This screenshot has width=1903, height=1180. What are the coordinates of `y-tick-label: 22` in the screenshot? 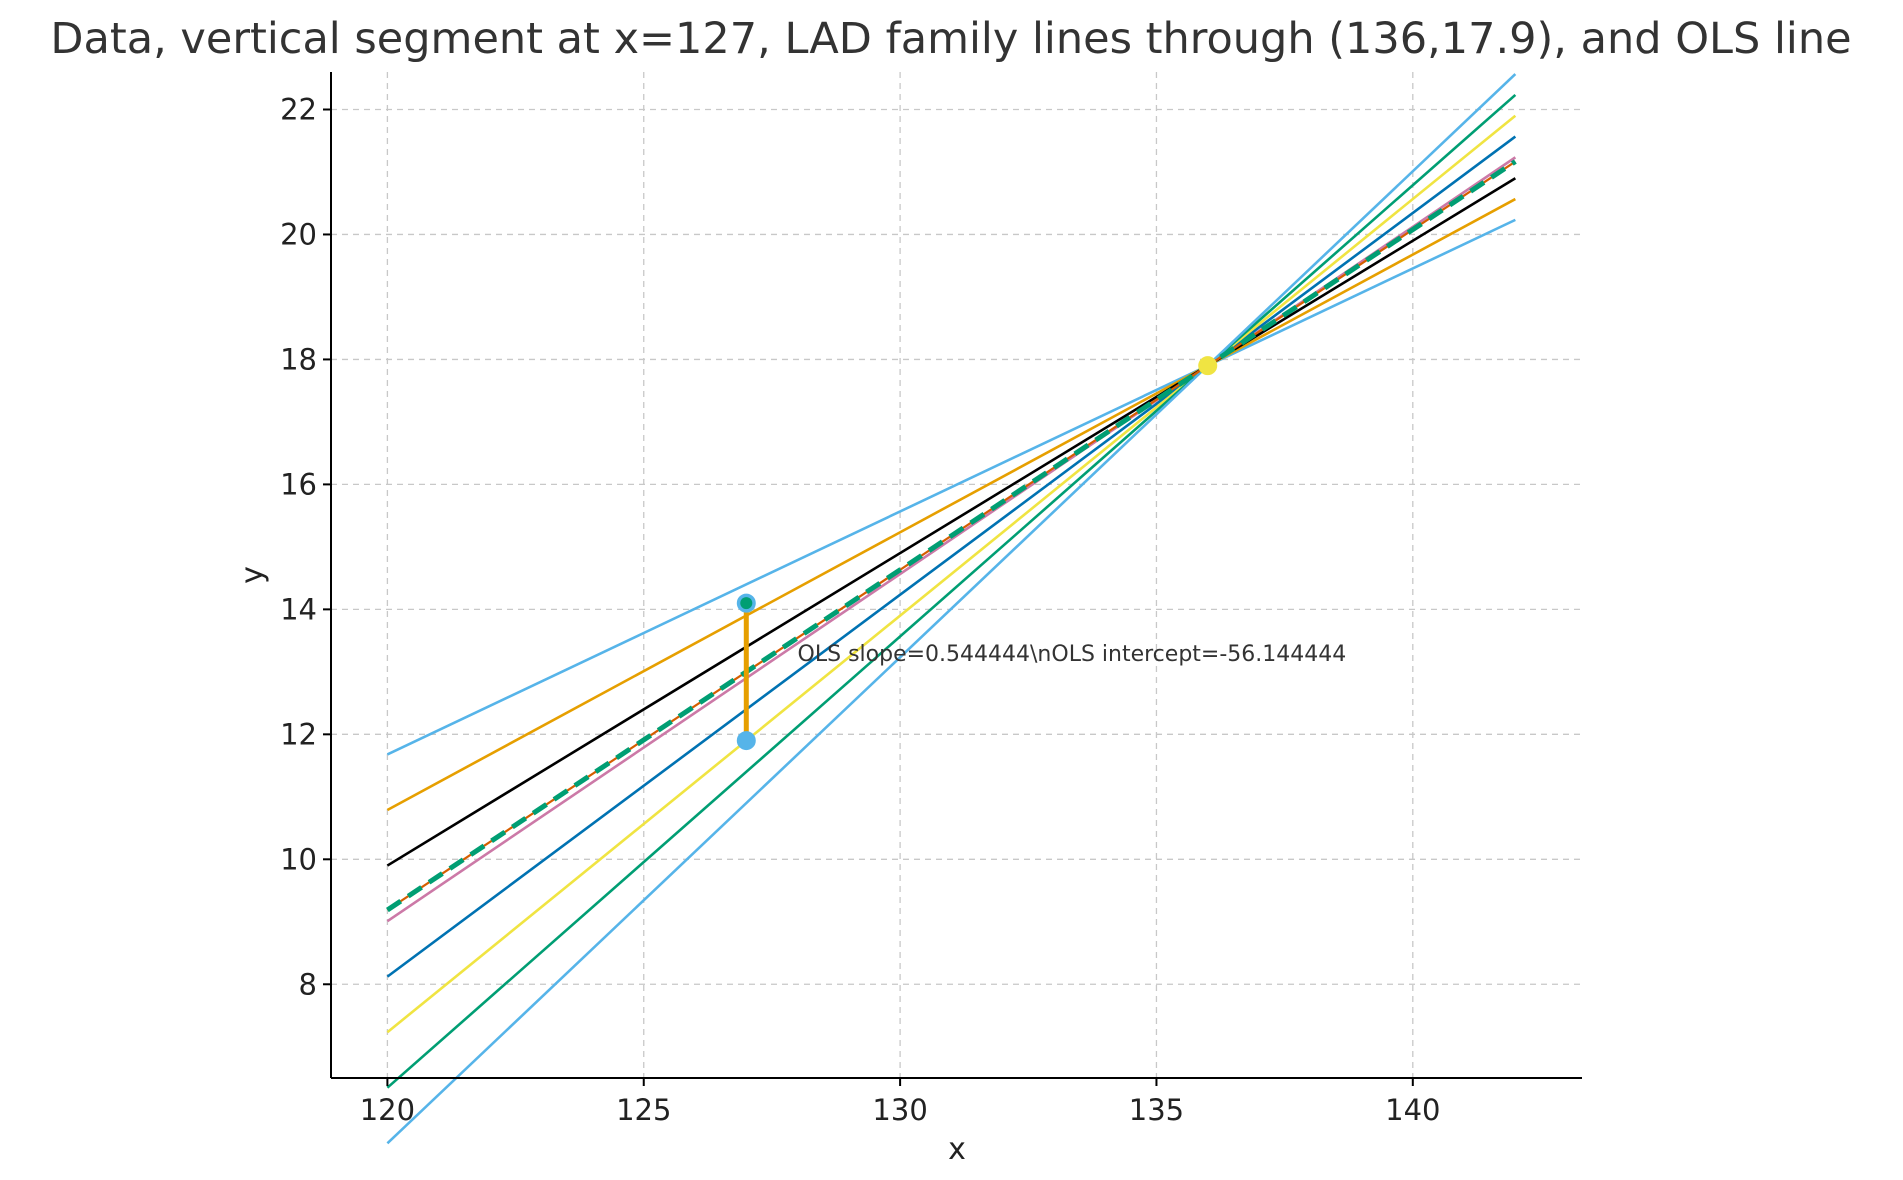 It's located at (298, 109).